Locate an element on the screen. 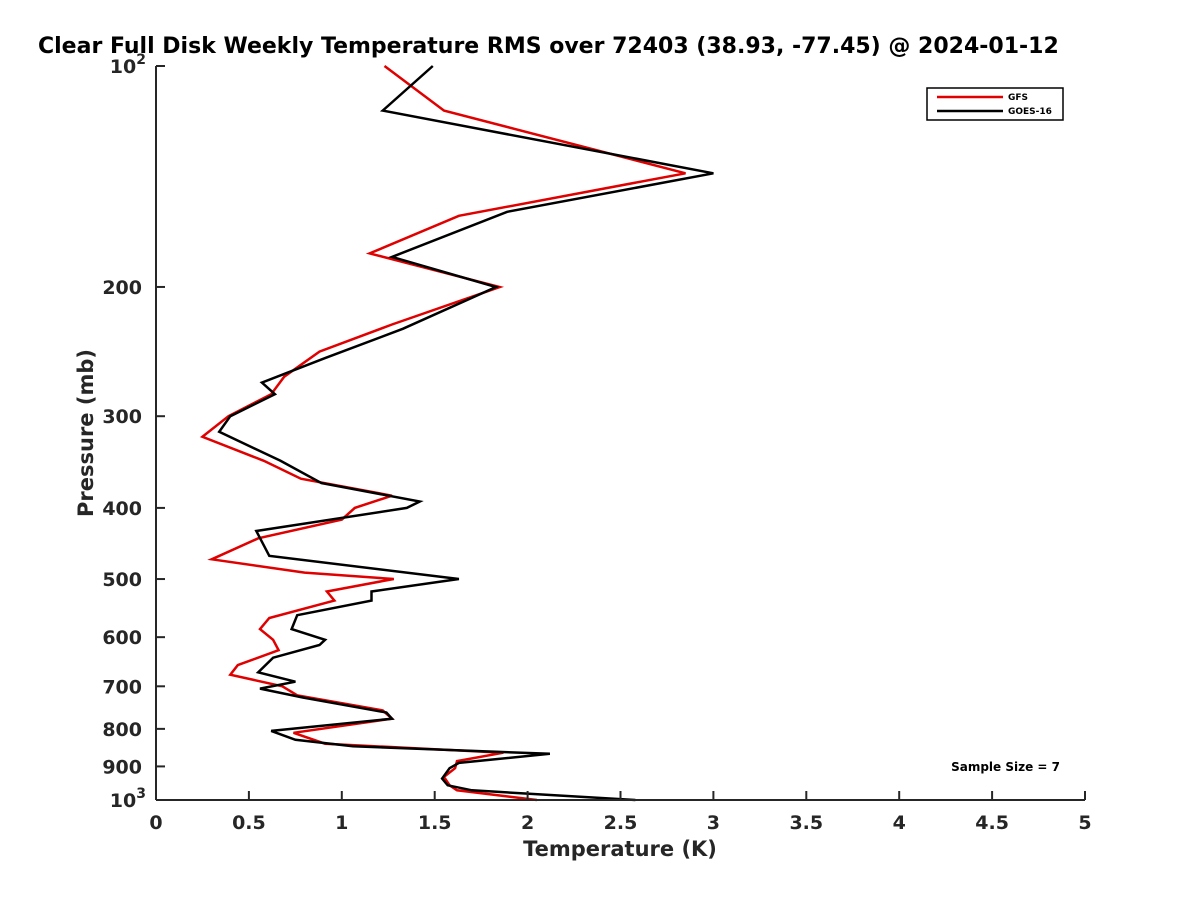  x-tick-label: 1.5 is located at coordinates (435, 823).